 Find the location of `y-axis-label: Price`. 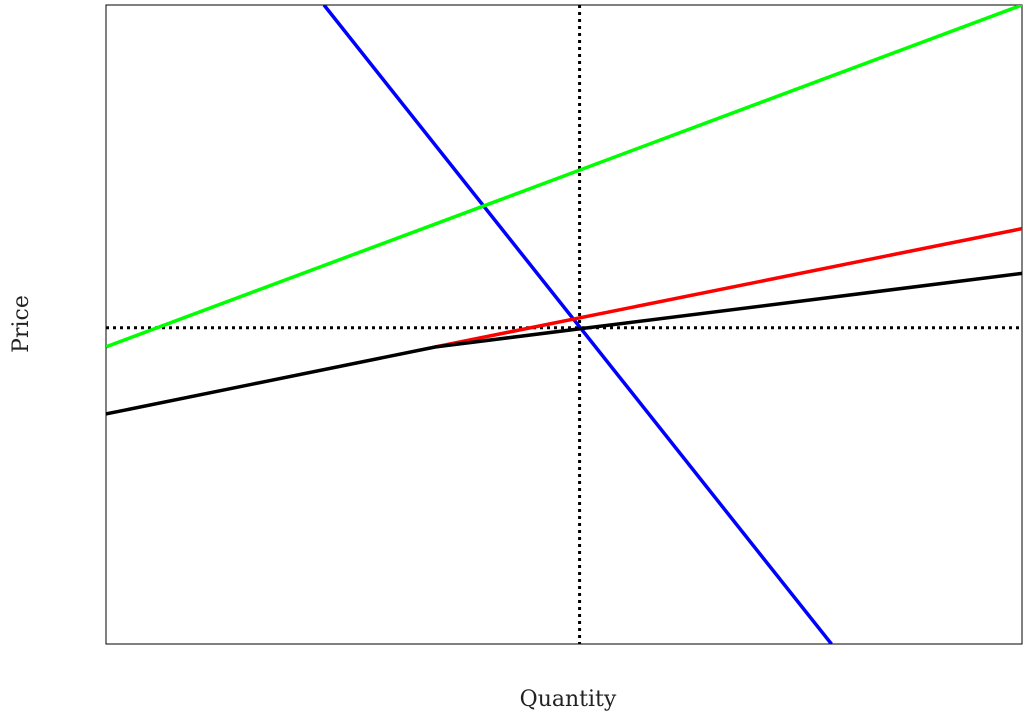

y-axis-label: Price is located at coordinates (21, 324).